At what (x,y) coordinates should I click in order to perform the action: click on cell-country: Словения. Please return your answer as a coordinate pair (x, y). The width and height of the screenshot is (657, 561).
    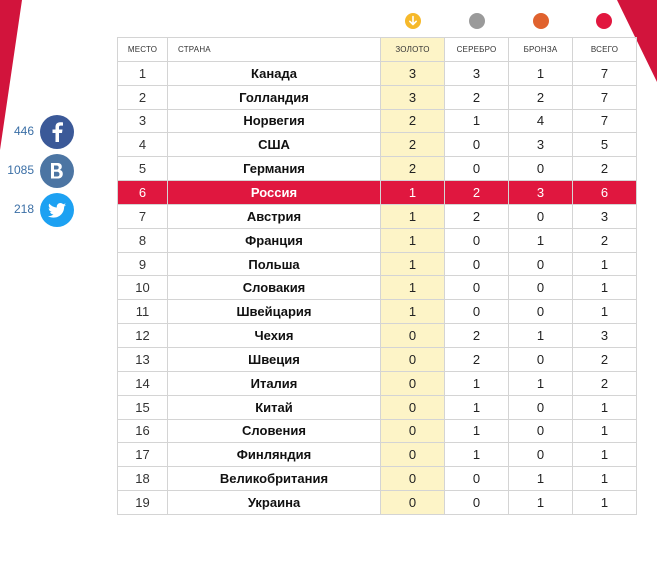
    Looking at the image, I should click on (274, 431).